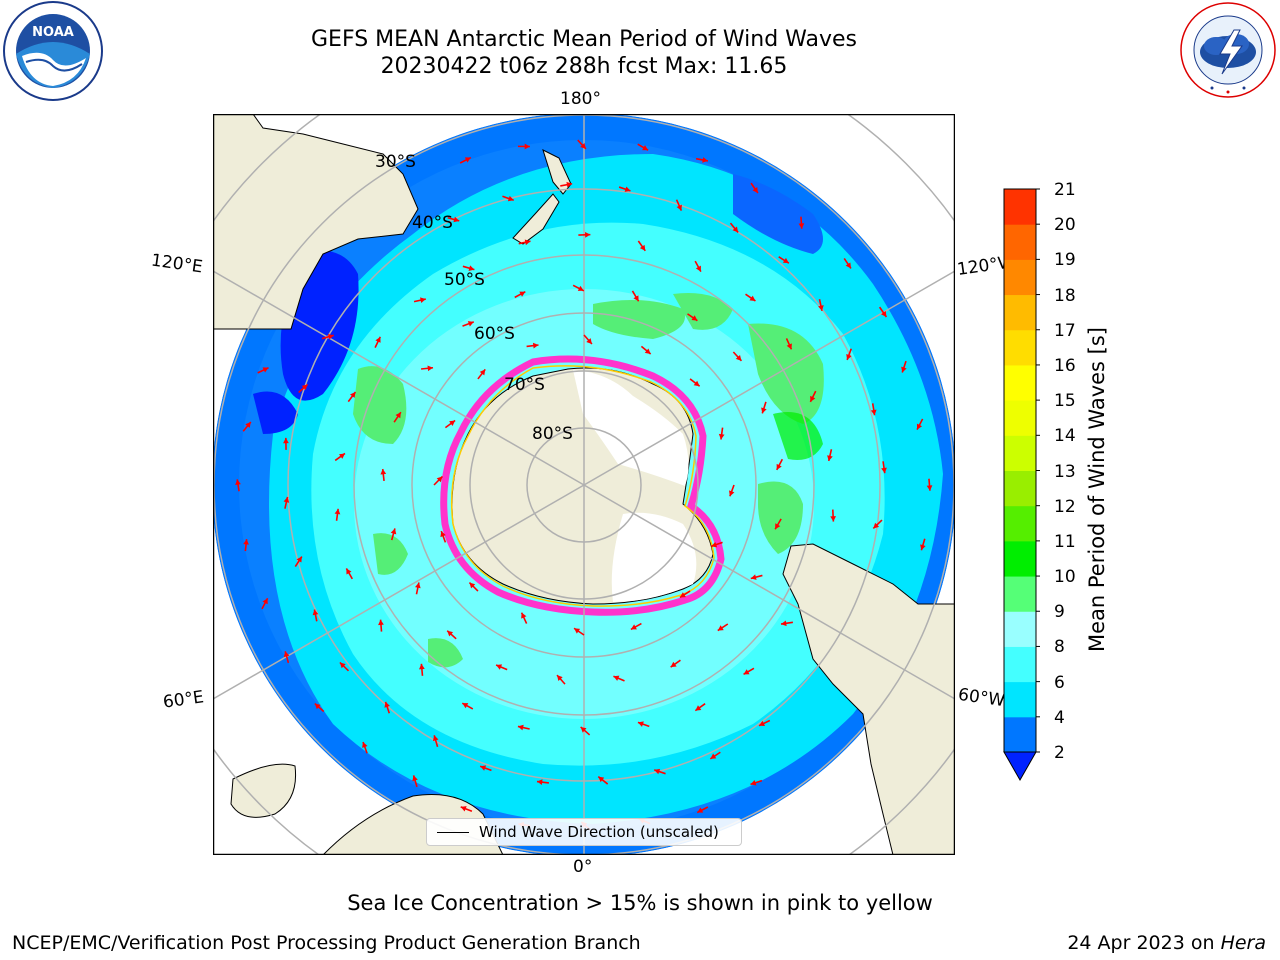 This screenshot has width=1280, height=960. I want to click on lat-label-80s: 80°S, so click(552, 434).